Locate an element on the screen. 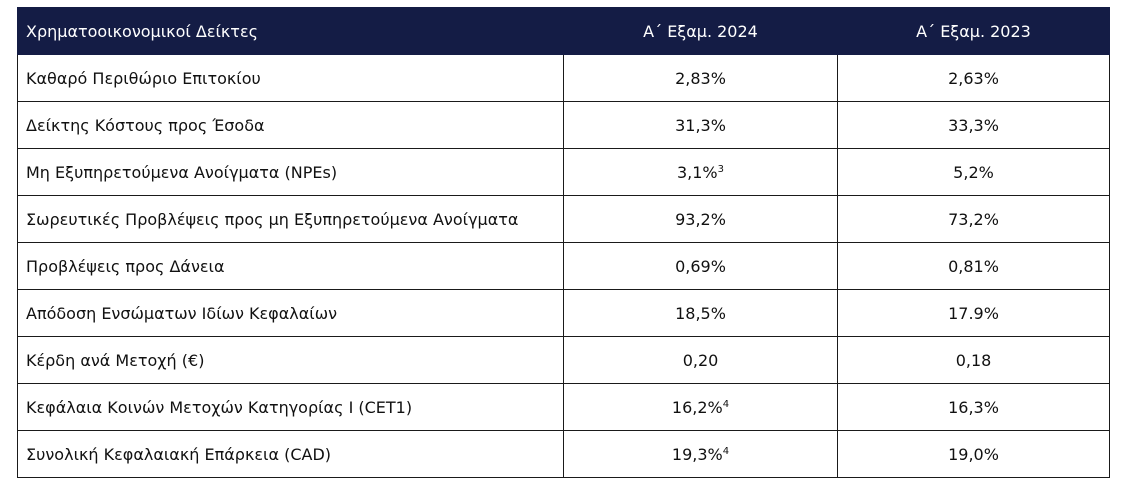 This screenshot has height=491, width=1126. value-2024: 31,3% is located at coordinates (700, 125).